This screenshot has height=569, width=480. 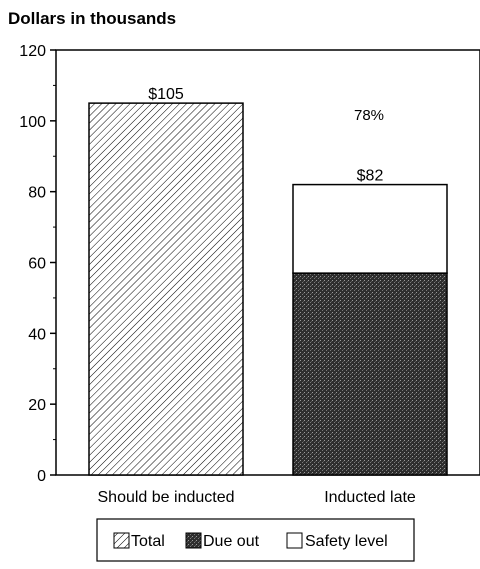 I want to click on chart-title: Dollars in thousands, so click(x=92, y=18).